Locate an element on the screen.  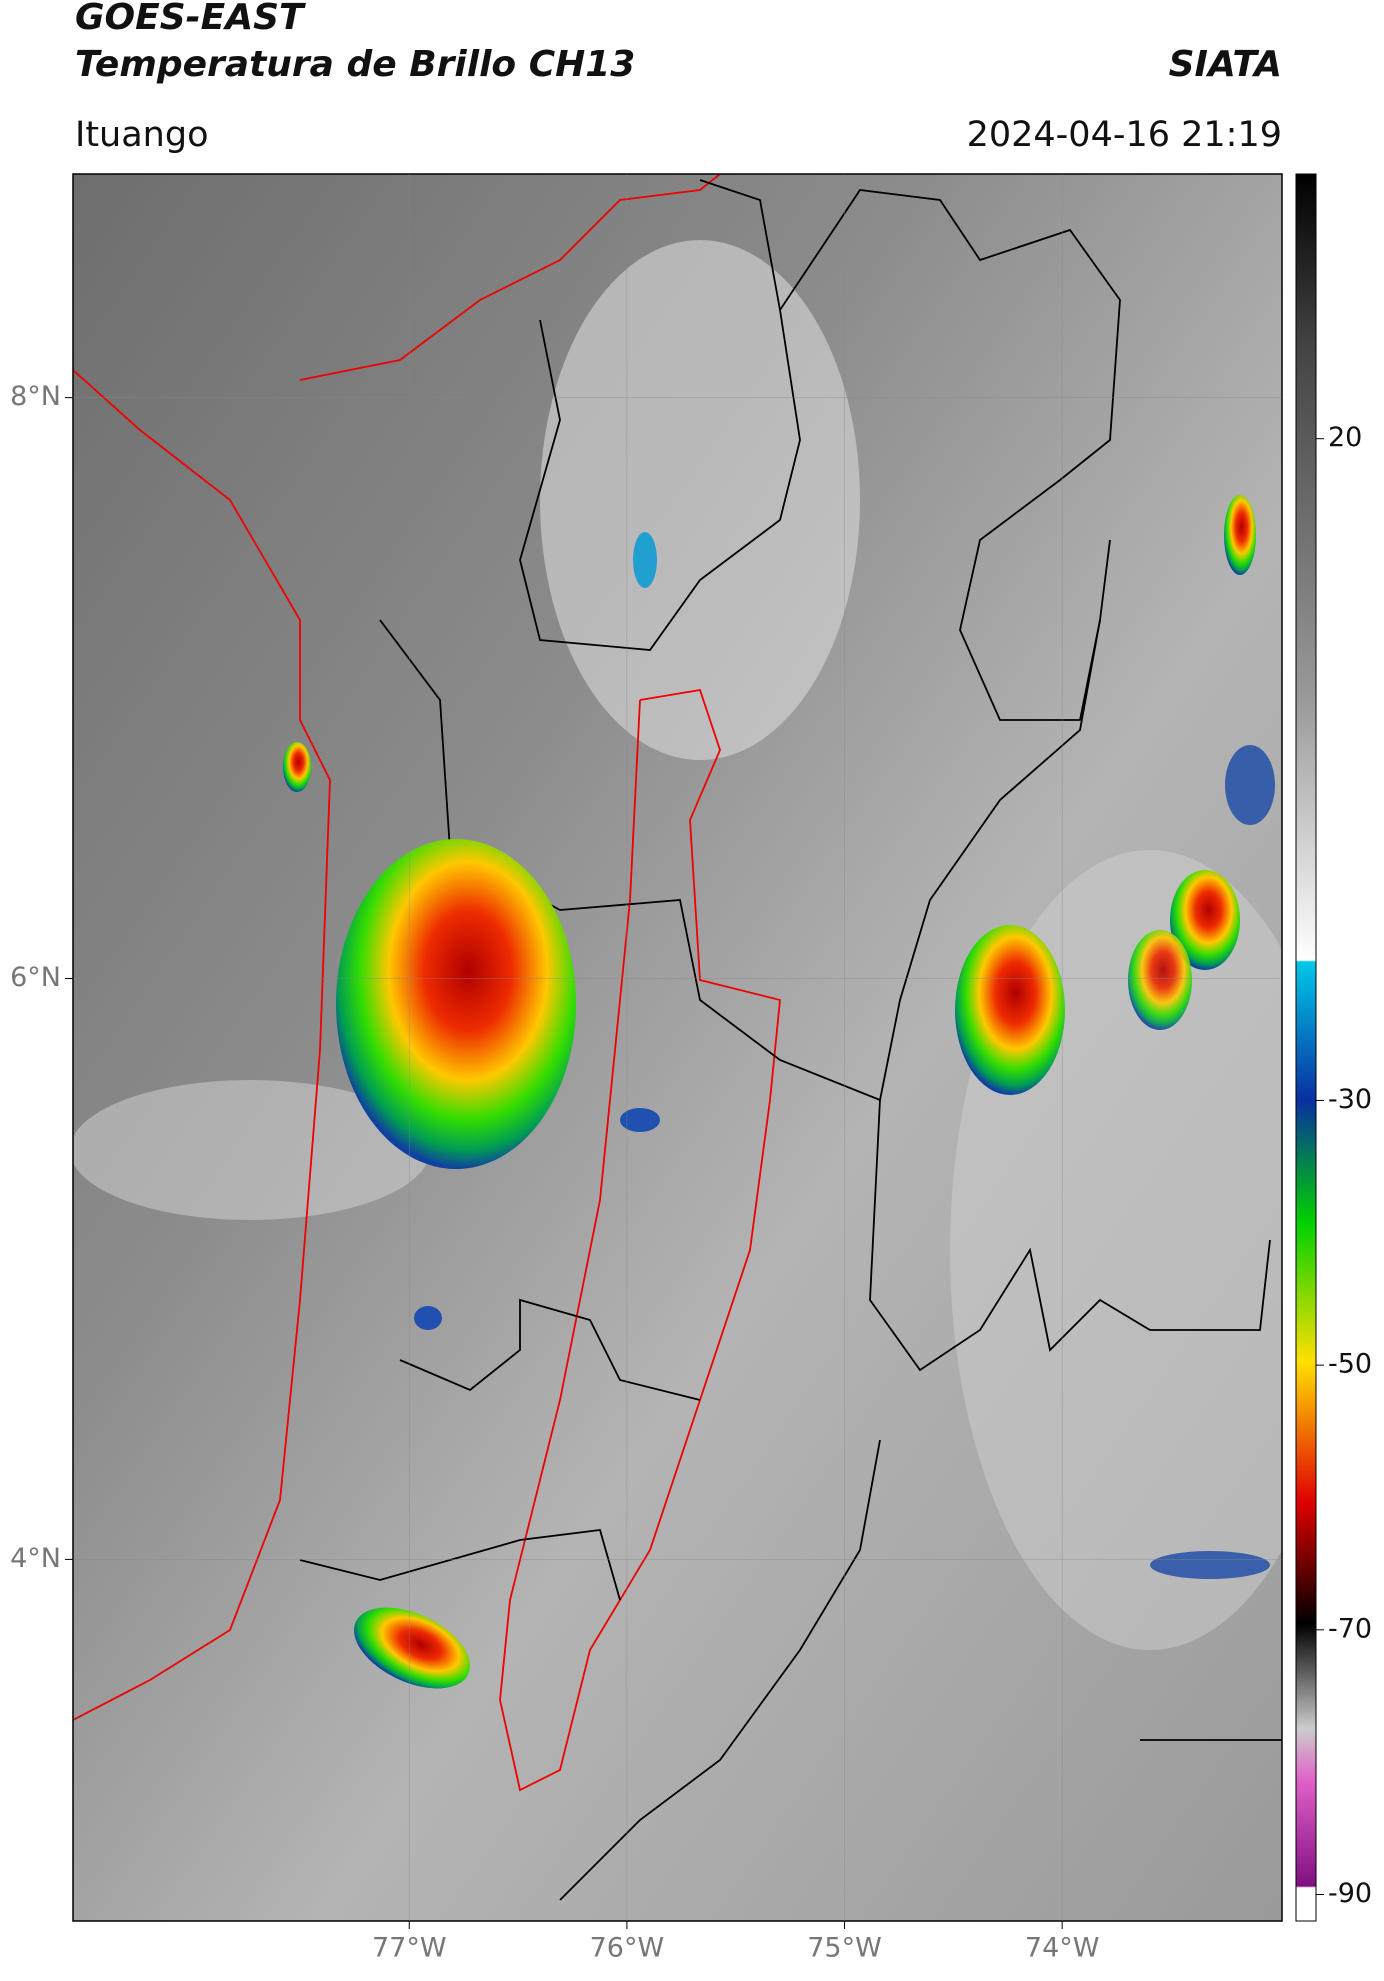
datetime: 2024-04-16 21:19 is located at coordinates (1124, 135).